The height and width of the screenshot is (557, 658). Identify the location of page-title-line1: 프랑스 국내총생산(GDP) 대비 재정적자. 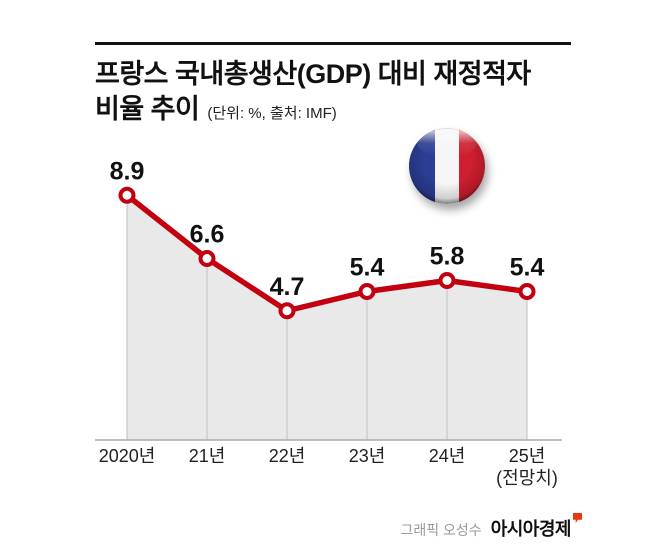
(313, 74).